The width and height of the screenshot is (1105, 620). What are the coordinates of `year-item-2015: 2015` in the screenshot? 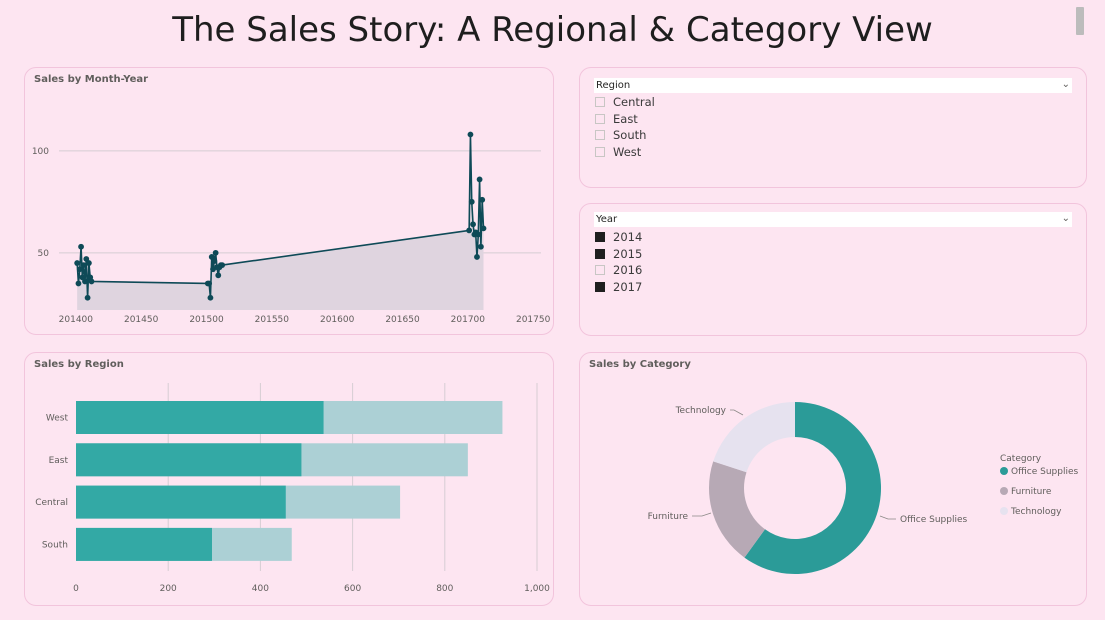 It's located at (618, 254).